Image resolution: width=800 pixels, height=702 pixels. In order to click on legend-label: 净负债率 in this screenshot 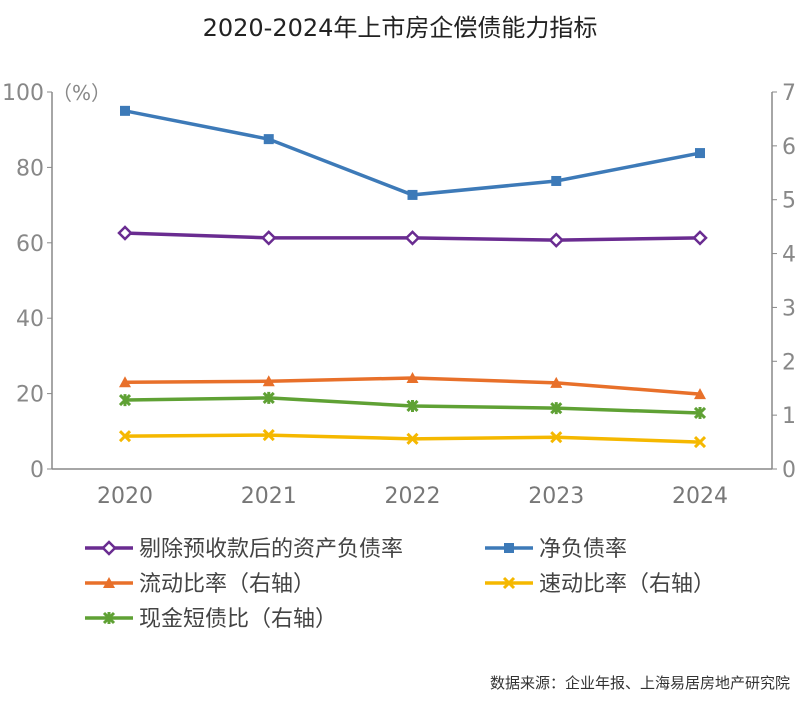, I will do `click(583, 549)`.